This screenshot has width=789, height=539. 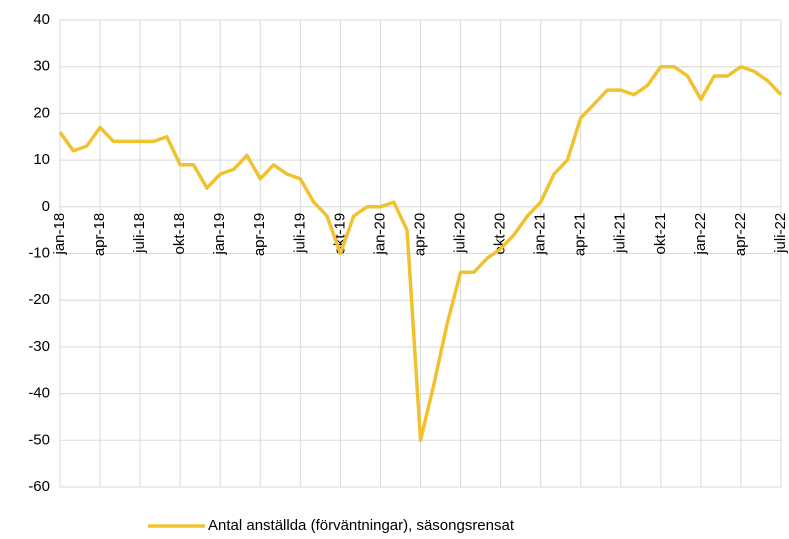 What do you see at coordinates (419, 234) in the screenshot?
I see `x-tick-label: apr-20` at bounding box center [419, 234].